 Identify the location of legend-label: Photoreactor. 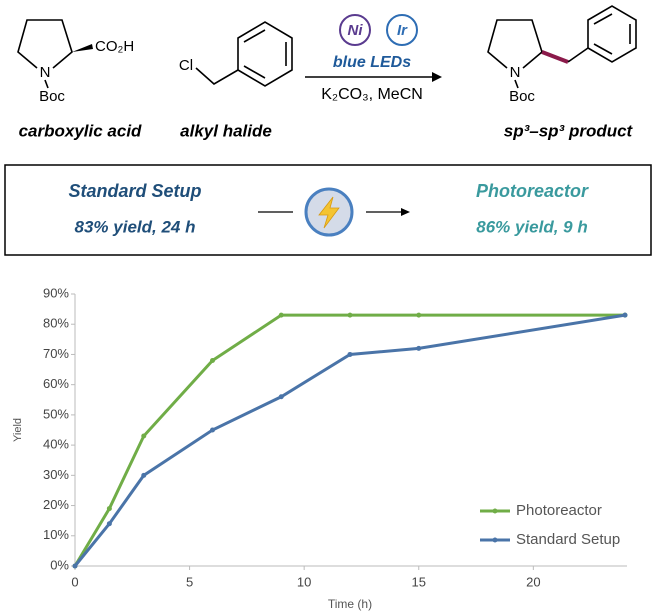
(559, 510).